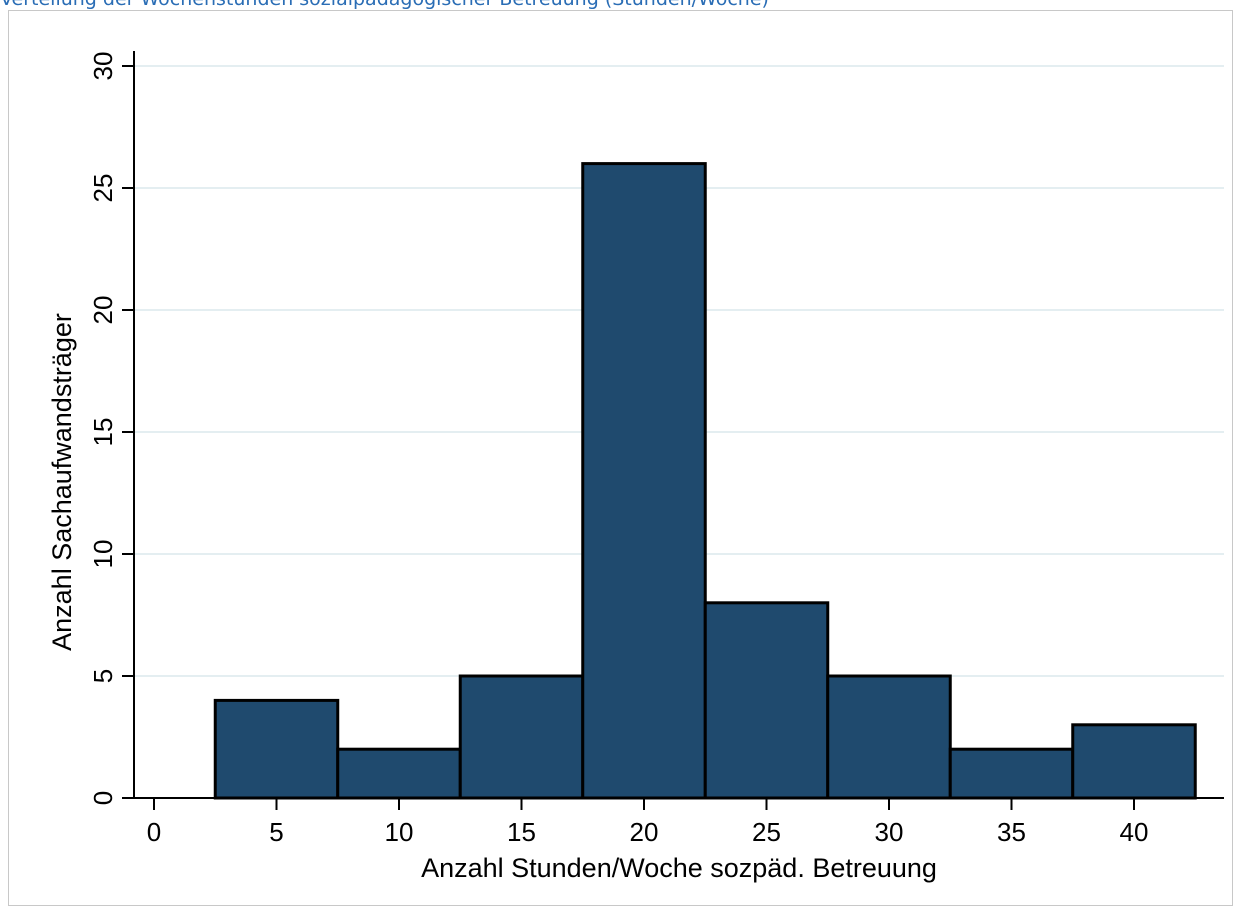  I want to click on y-tick-label: 20, so click(103, 310).